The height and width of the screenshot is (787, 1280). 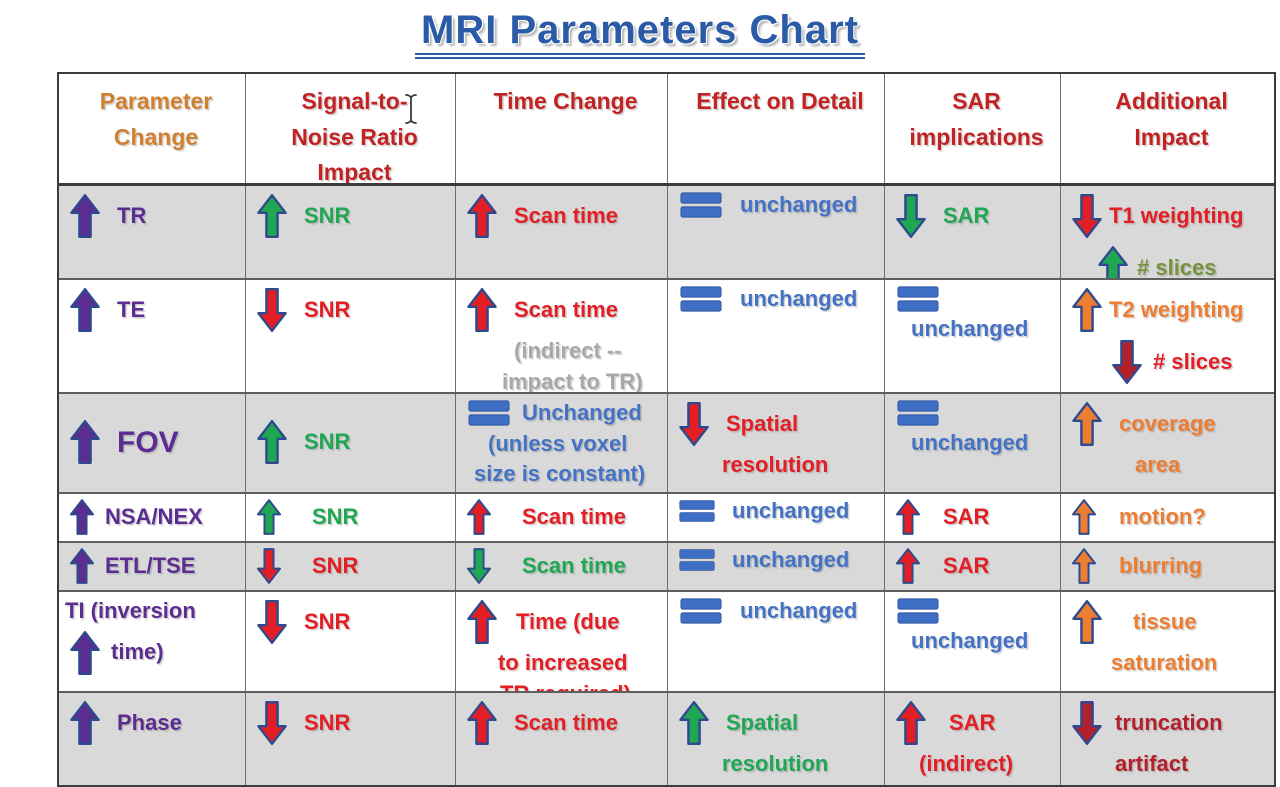 I want to click on header-text: Parameter, so click(x=156, y=101).